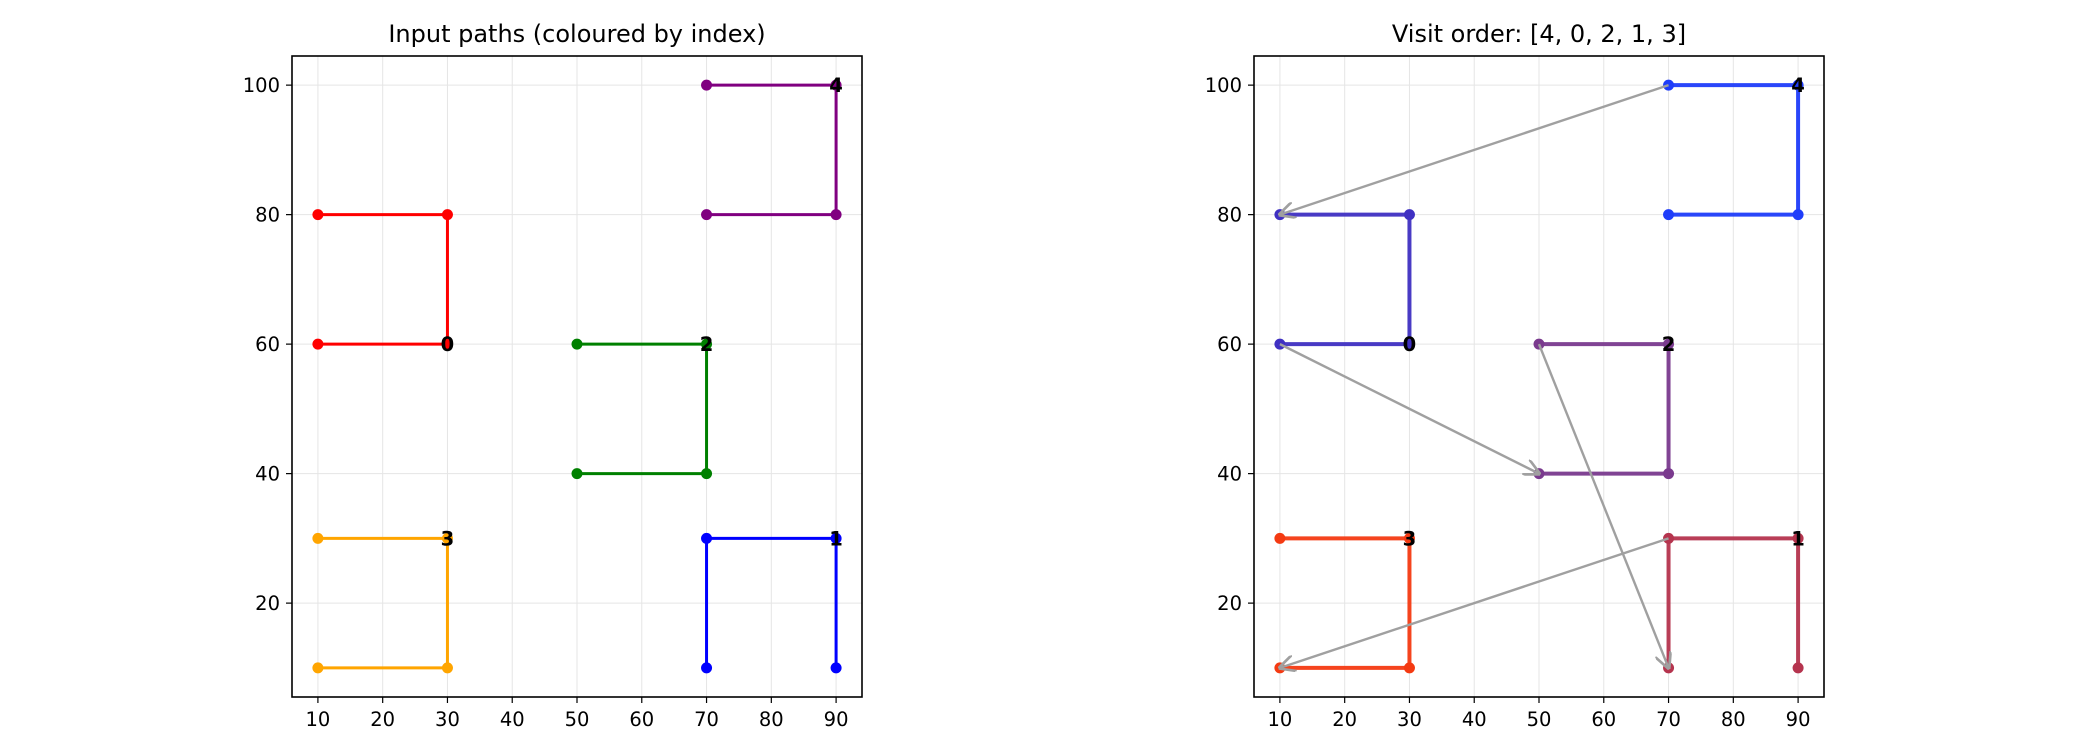 This screenshot has height=750, width=2100. Describe the element at coordinates (1539, 34) in the screenshot. I see `chart-title: Visit order: [4, 0, 2, 1, 3]` at that location.